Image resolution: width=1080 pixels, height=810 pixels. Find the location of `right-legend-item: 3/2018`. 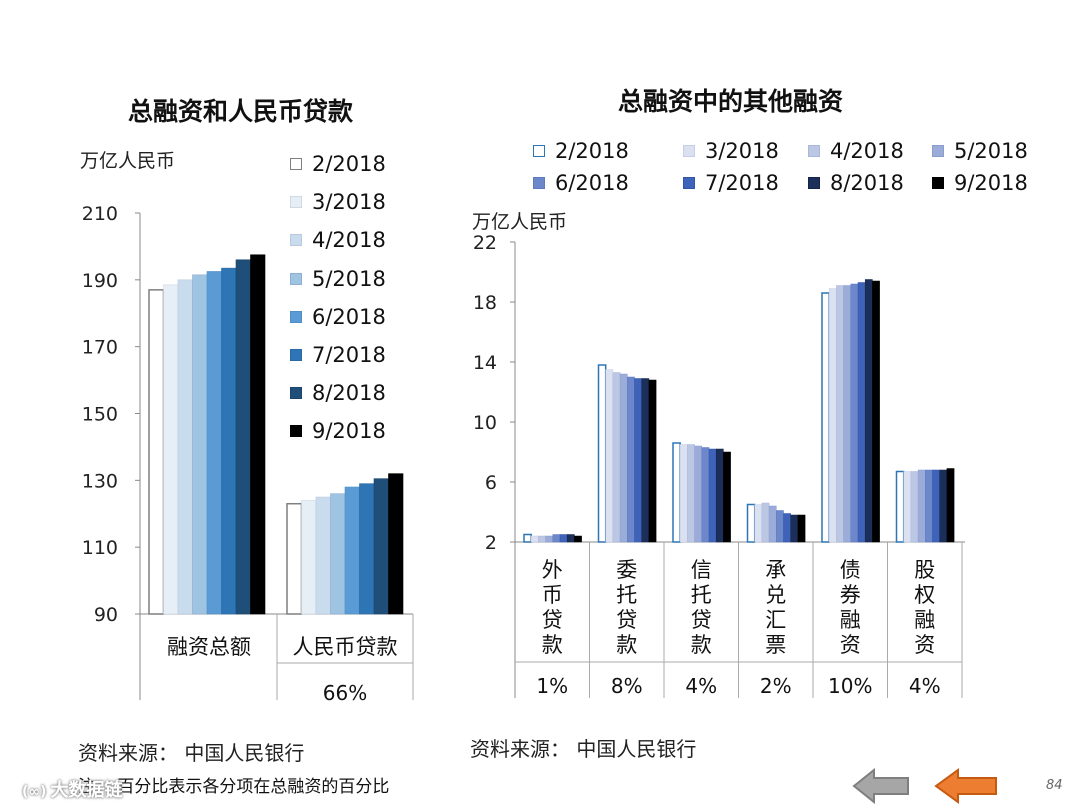

right-legend-item: 3/2018 is located at coordinates (731, 151).